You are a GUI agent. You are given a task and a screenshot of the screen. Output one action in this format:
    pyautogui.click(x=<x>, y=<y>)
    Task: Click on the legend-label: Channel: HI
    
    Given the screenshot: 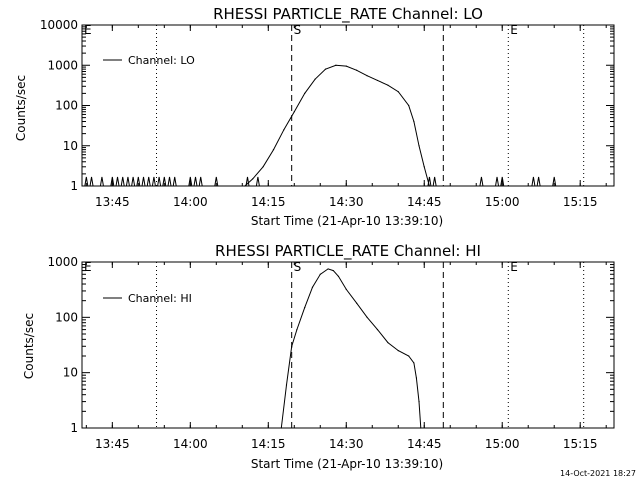 What is the action you would take?
    pyautogui.click(x=160, y=298)
    